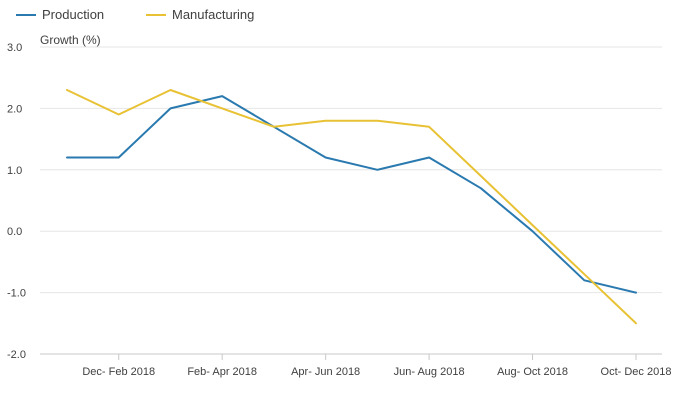  I want to click on legend-label-production: Production, so click(73, 14).